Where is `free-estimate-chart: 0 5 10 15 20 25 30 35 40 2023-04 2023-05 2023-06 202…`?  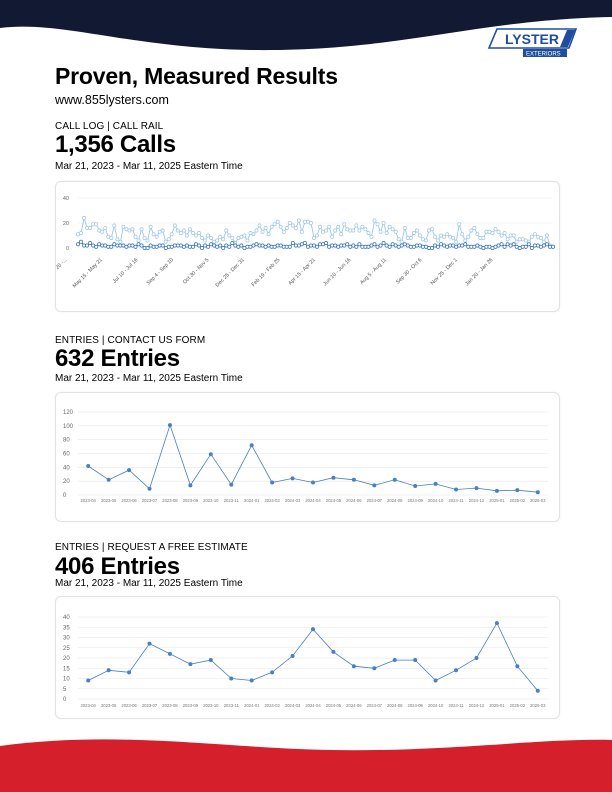
free-estimate-chart: 0 5 10 15 20 25 30 35 40 2023-04 2023-05 2023-06 202… is located at coordinates (305, 661).